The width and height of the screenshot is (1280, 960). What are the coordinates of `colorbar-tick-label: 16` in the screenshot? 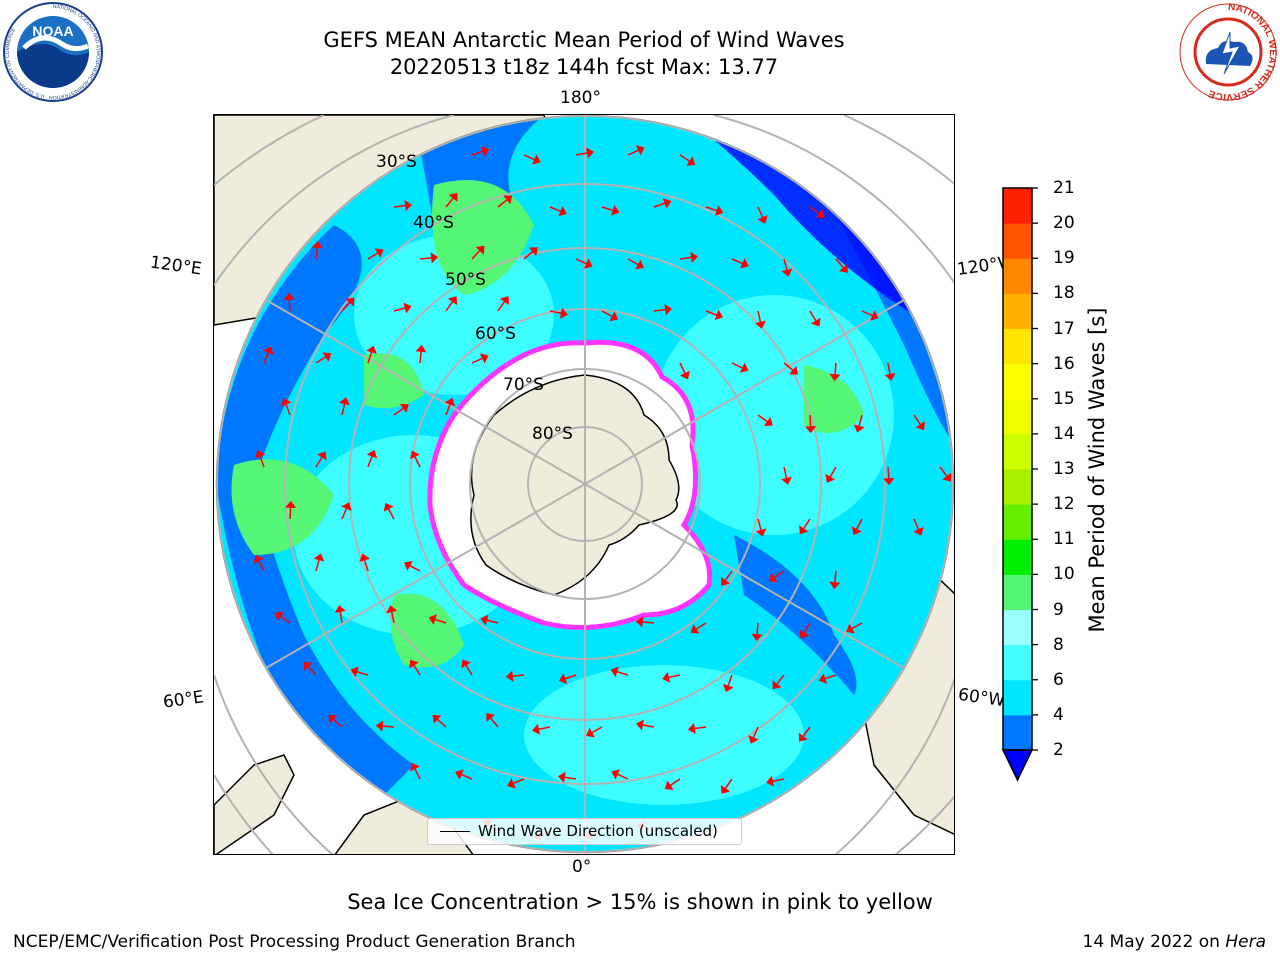 It's located at (1064, 363).